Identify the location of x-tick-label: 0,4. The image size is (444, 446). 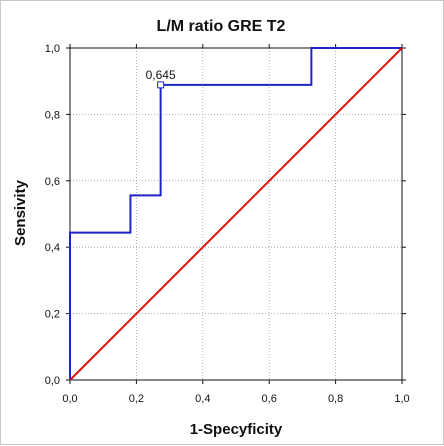
(202, 399).